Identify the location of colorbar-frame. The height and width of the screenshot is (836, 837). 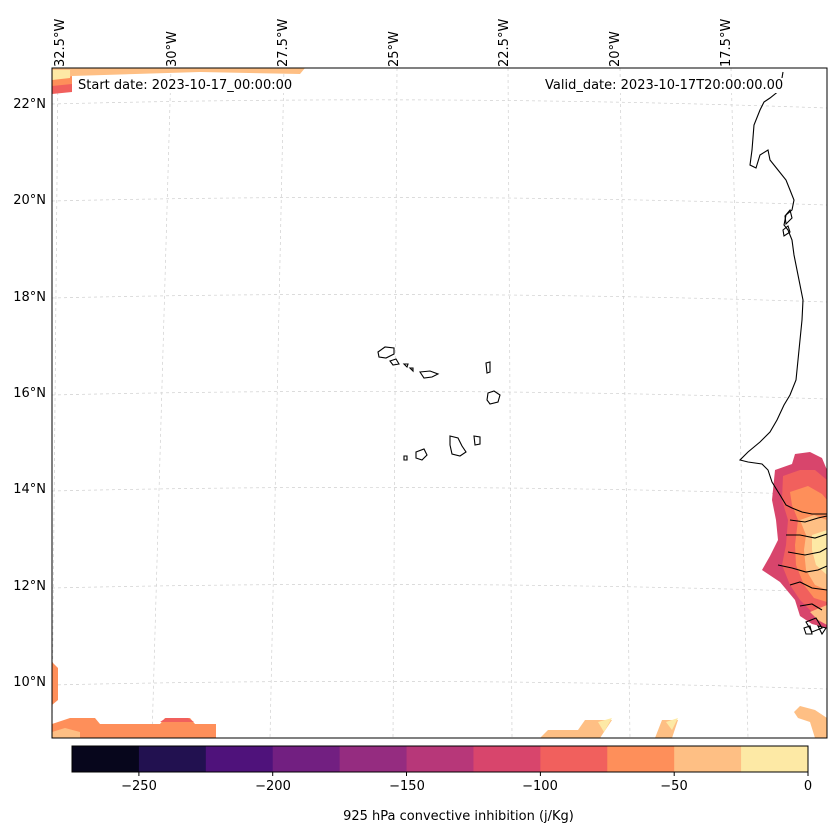
(440, 759).